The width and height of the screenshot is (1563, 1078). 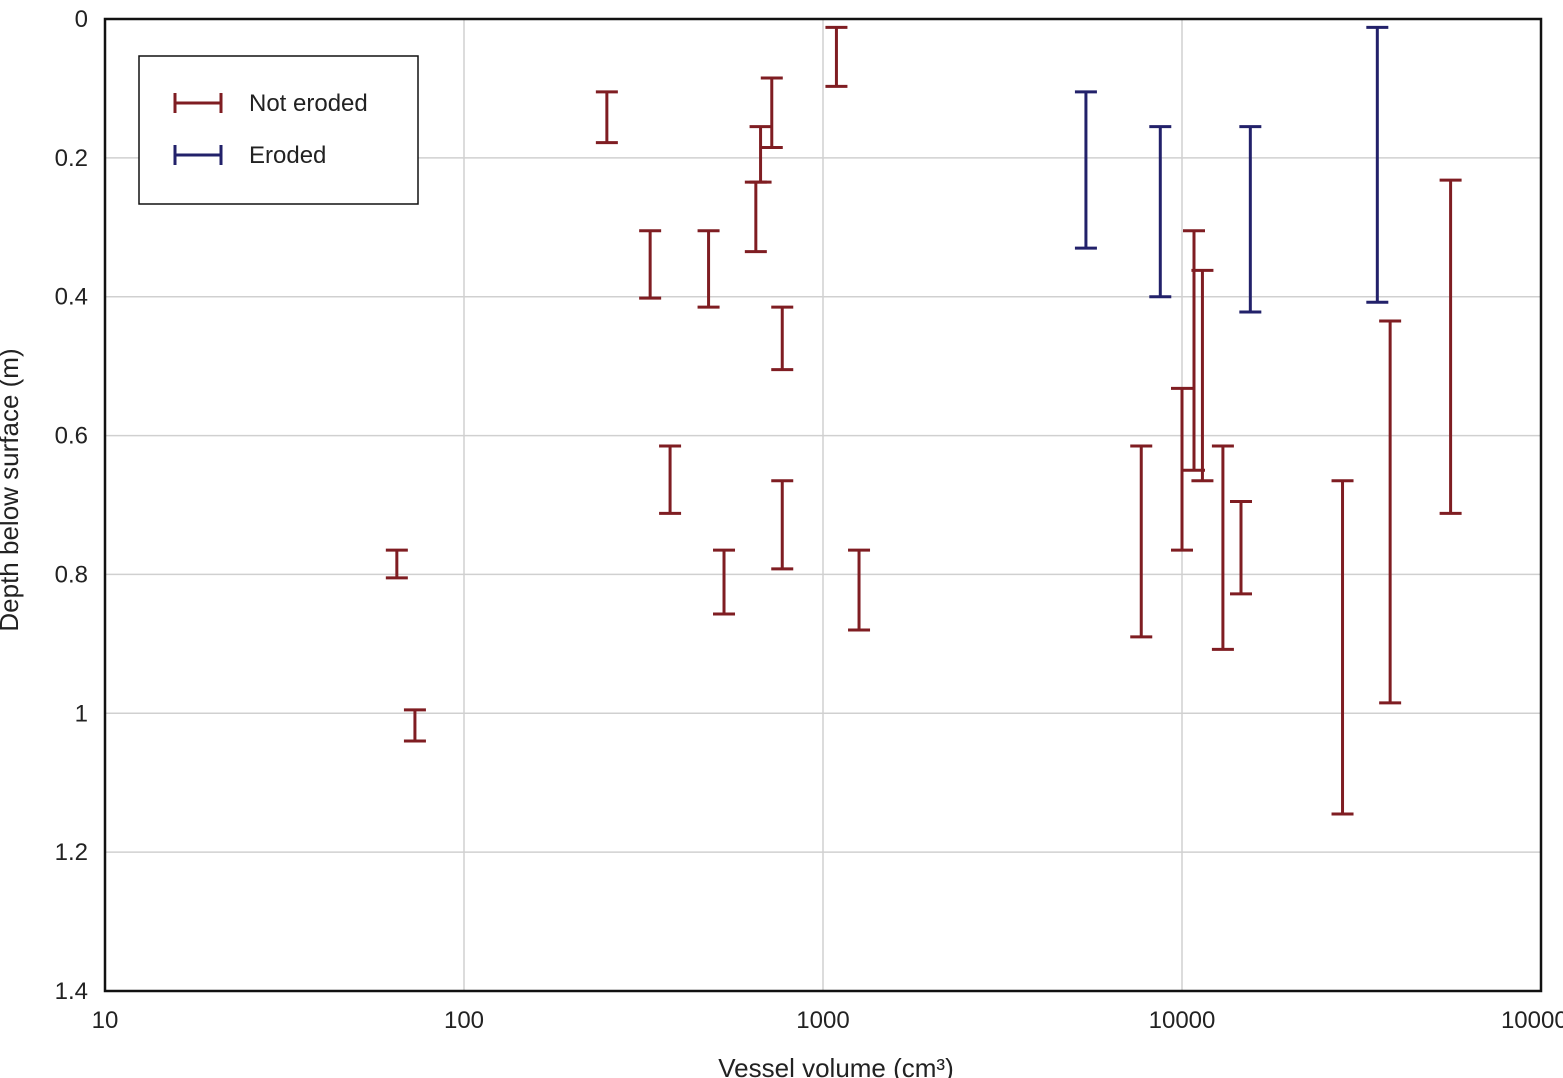 I want to click on x-tick-label: 1000, so click(x=822, y=1020).